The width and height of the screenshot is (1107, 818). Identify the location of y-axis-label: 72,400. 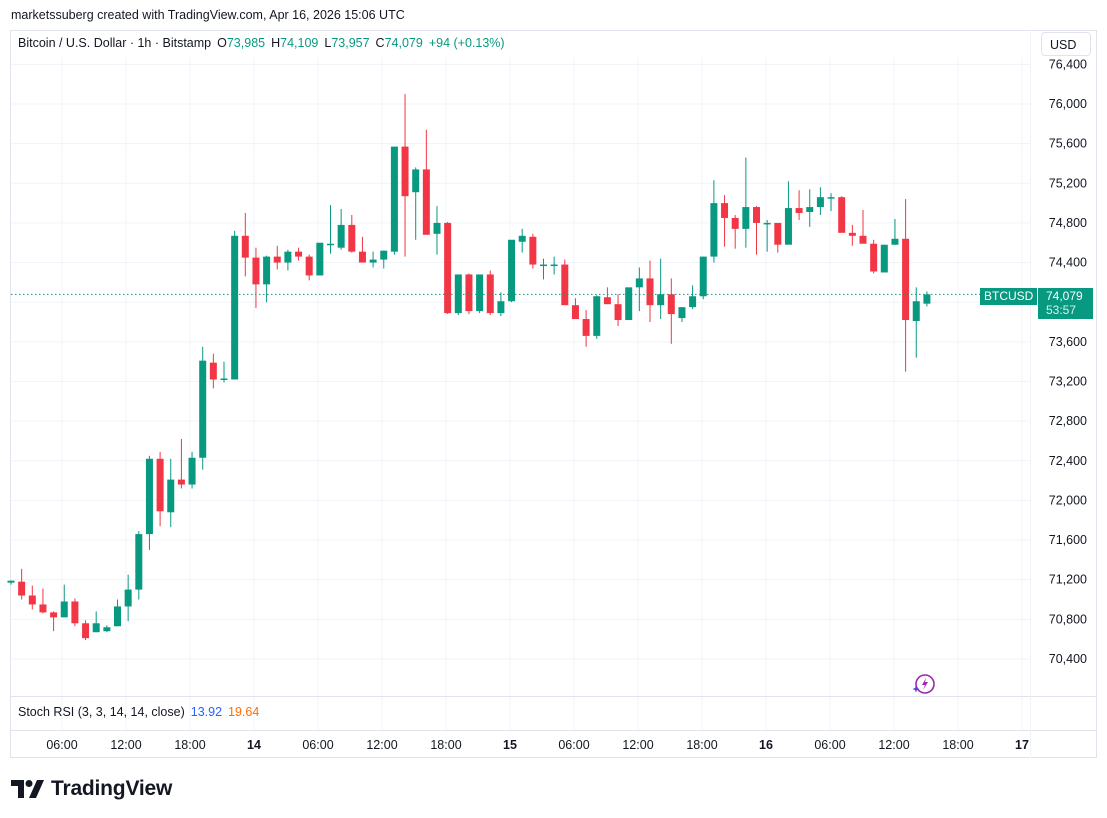
(1068, 461).